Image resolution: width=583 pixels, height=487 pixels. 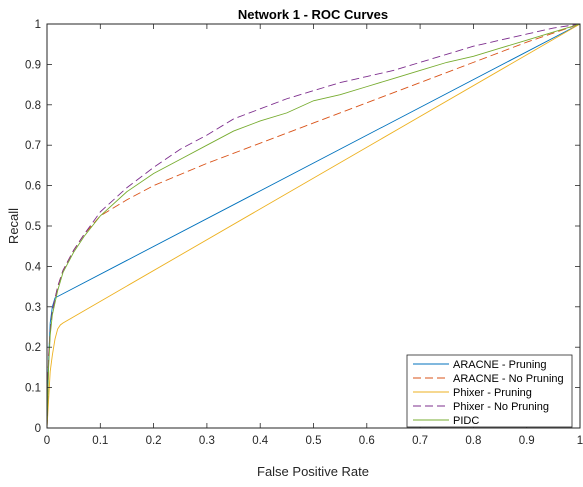 I want to click on x-tick-label: 1, so click(x=580, y=441).